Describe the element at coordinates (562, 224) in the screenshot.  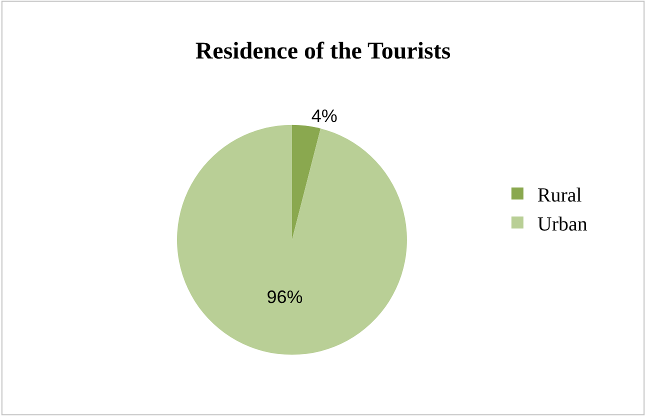
I see `legend-label: Urban` at that location.